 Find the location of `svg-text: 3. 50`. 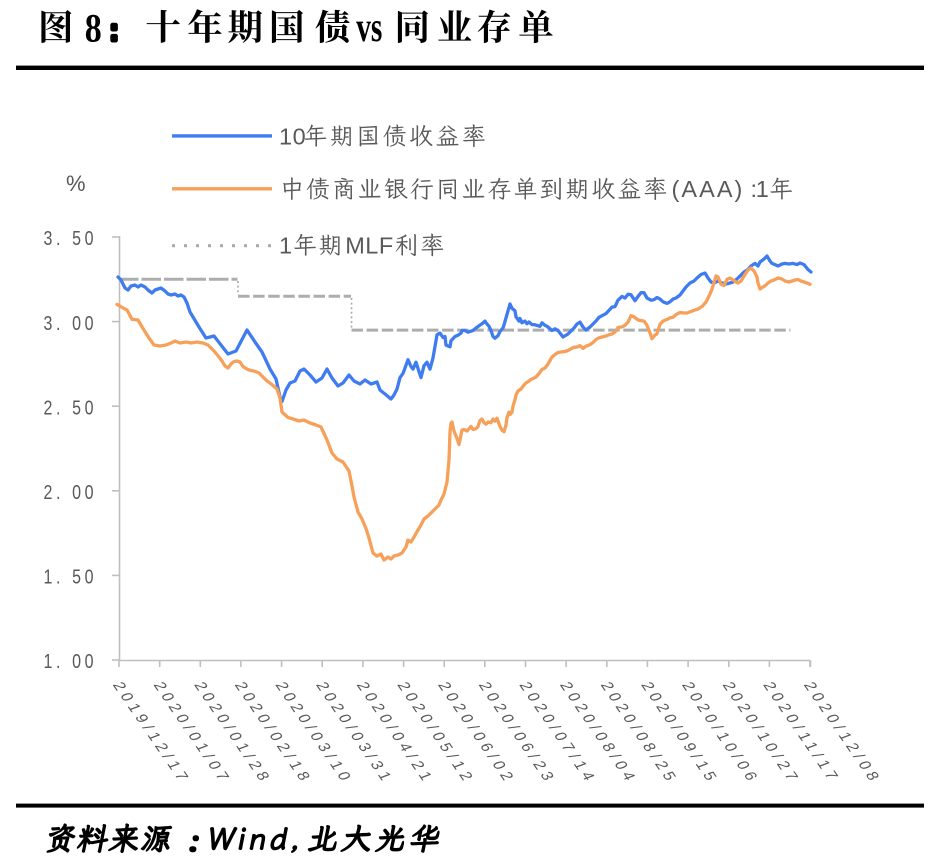

svg-text: 3. 50 is located at coordinates (71, 239).